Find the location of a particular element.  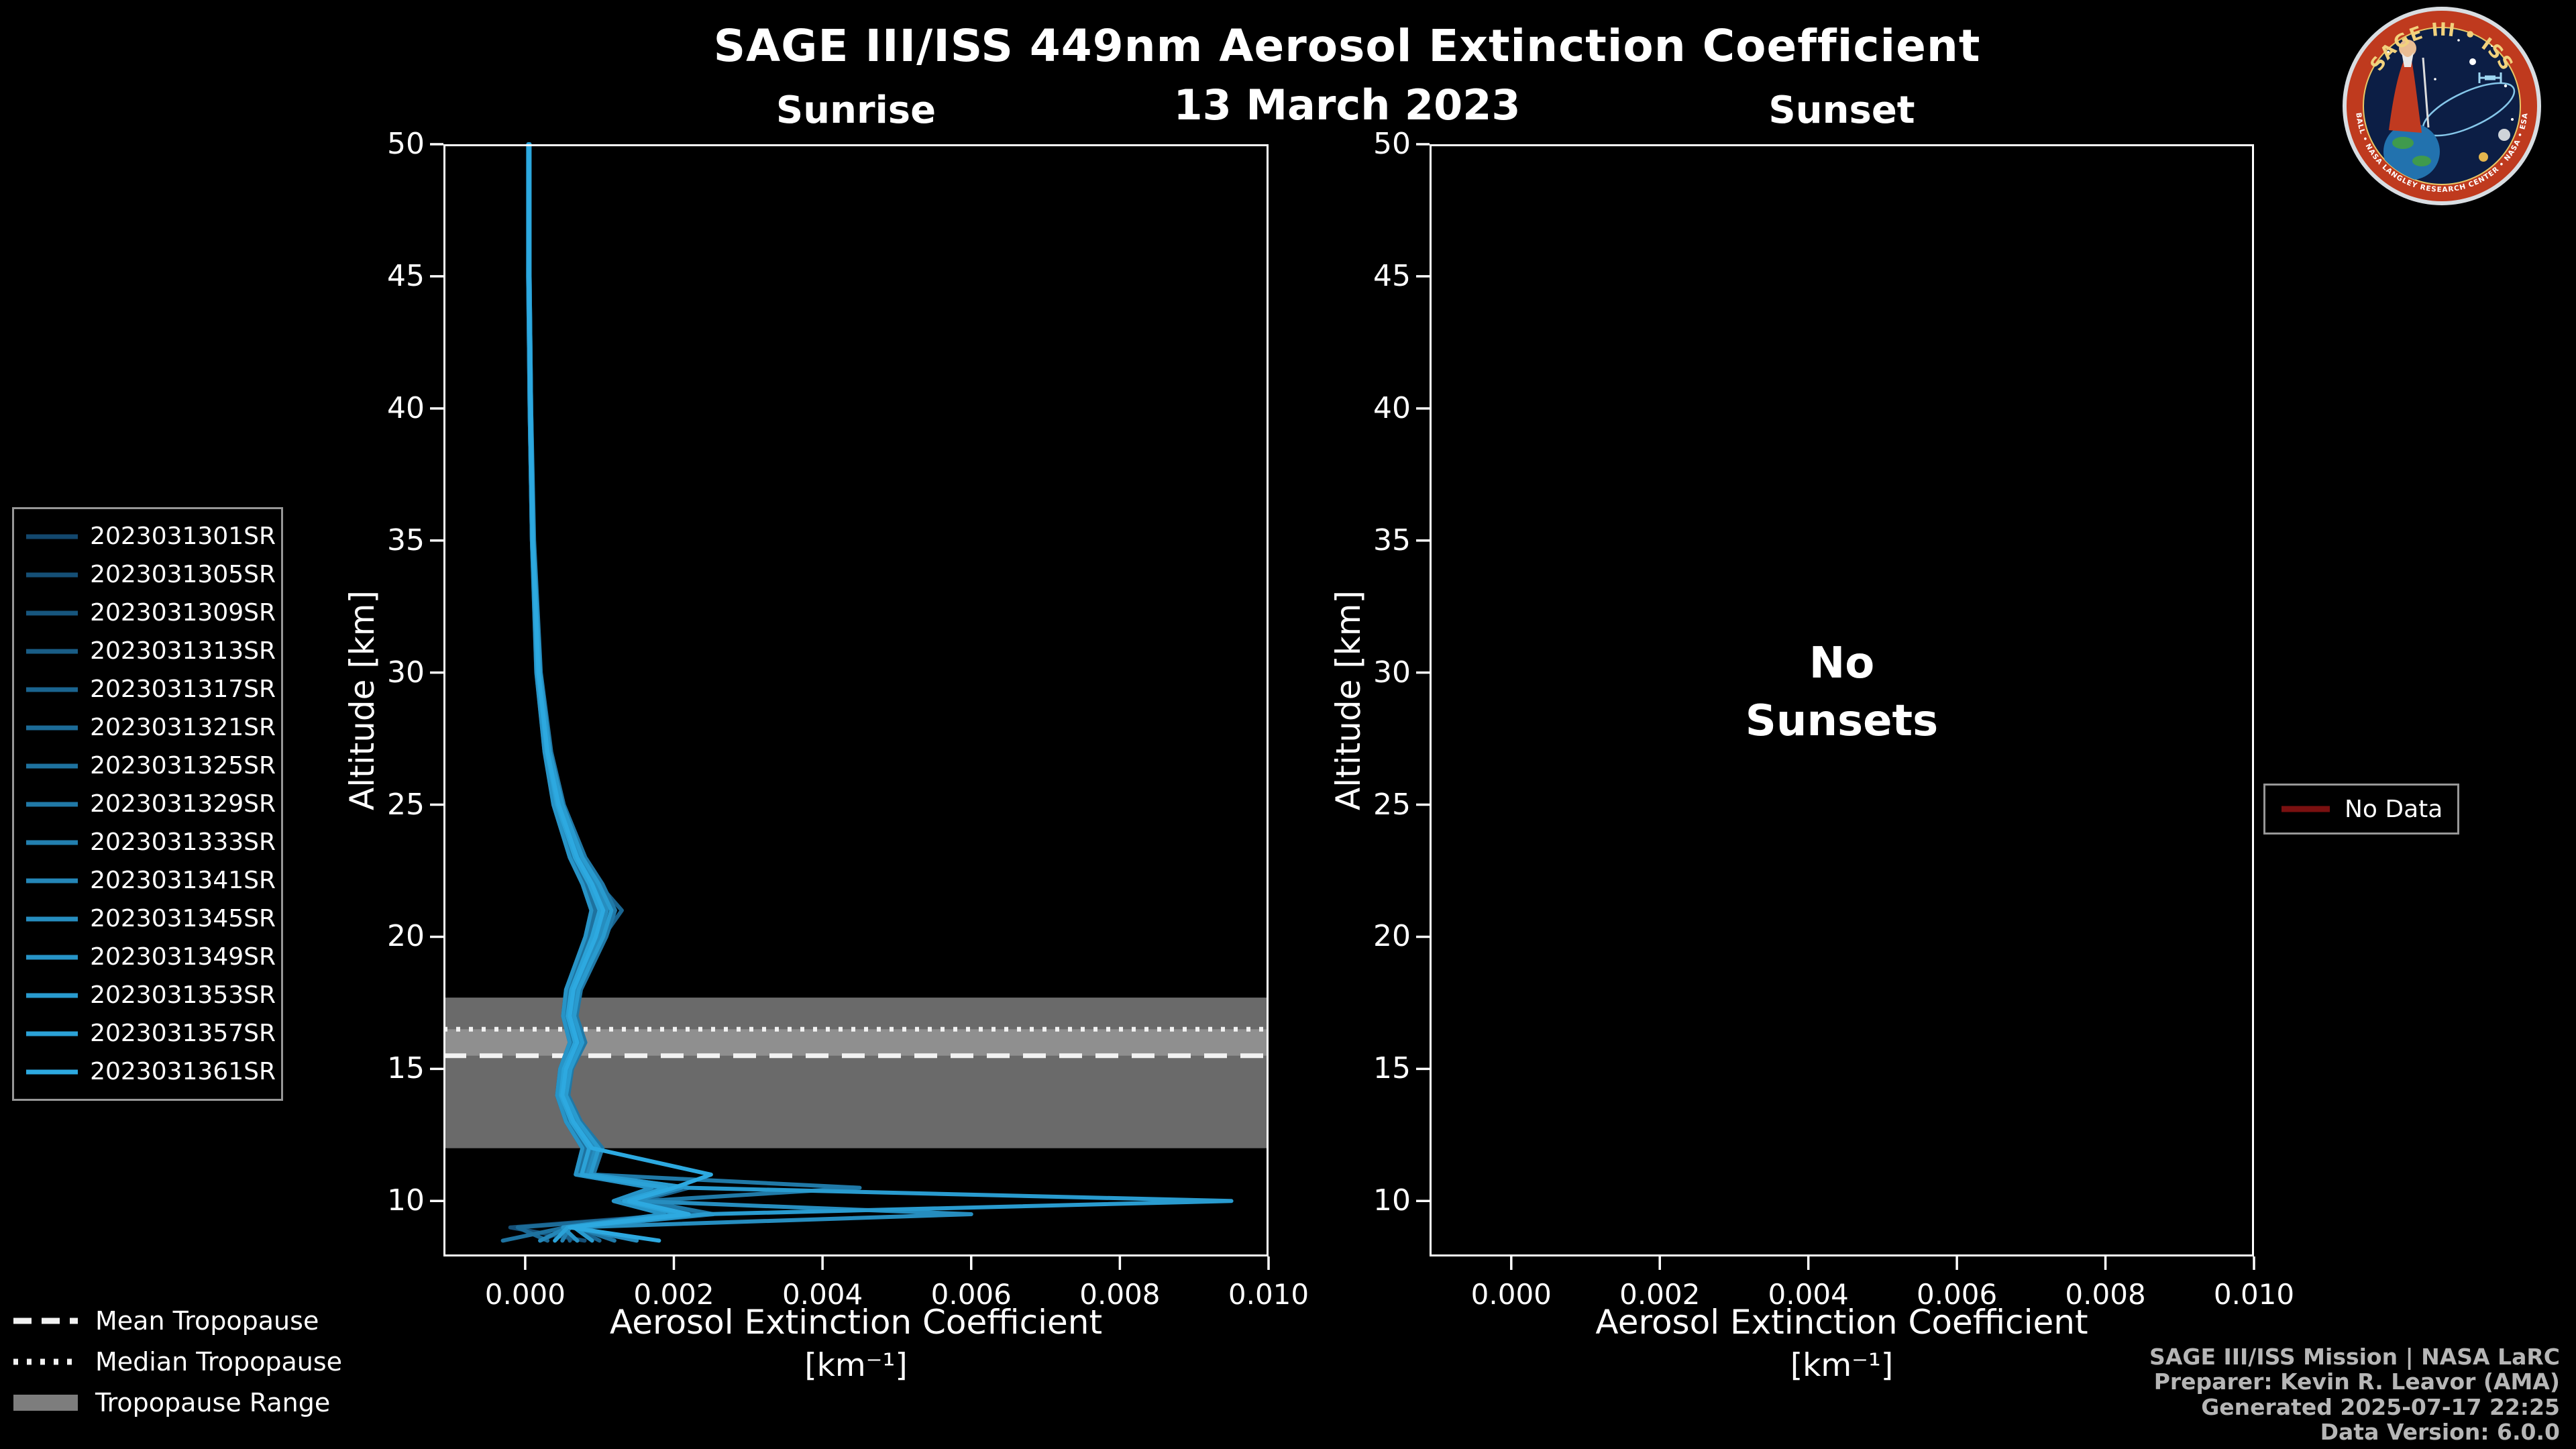

logo-planet is located at coordinates (2483, 157).